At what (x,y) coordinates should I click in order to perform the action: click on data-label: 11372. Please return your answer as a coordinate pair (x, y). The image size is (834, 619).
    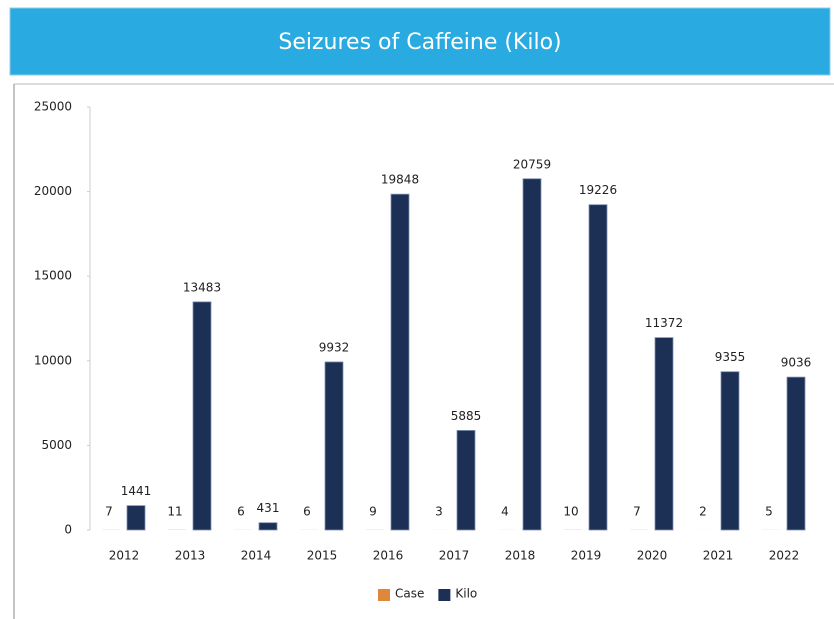
    Looking at the image, I should click on (664, 323).